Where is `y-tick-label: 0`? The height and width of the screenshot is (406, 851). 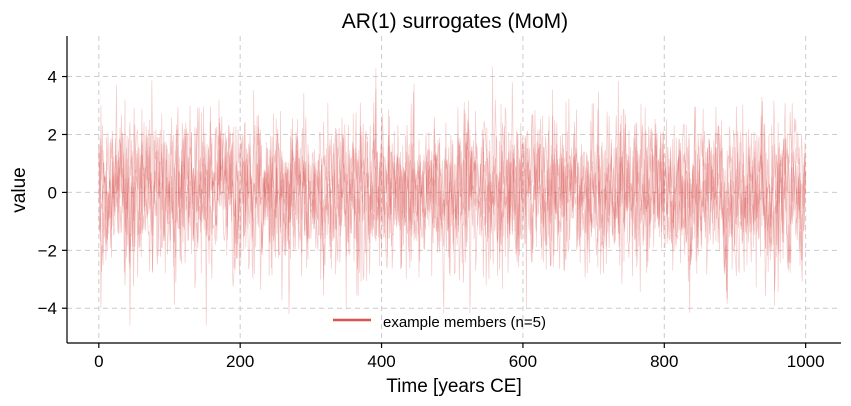 y-tick-label: 0 is located at coordinates (52, 192).